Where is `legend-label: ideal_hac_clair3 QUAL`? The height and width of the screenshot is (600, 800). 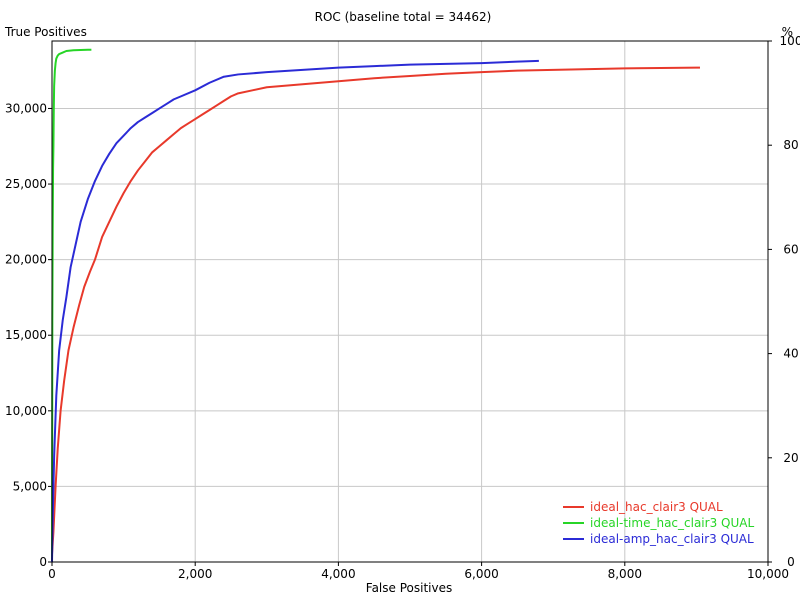
legend-label: ideal_hac_clair3 QUAL is located at coordinates (656, 507).